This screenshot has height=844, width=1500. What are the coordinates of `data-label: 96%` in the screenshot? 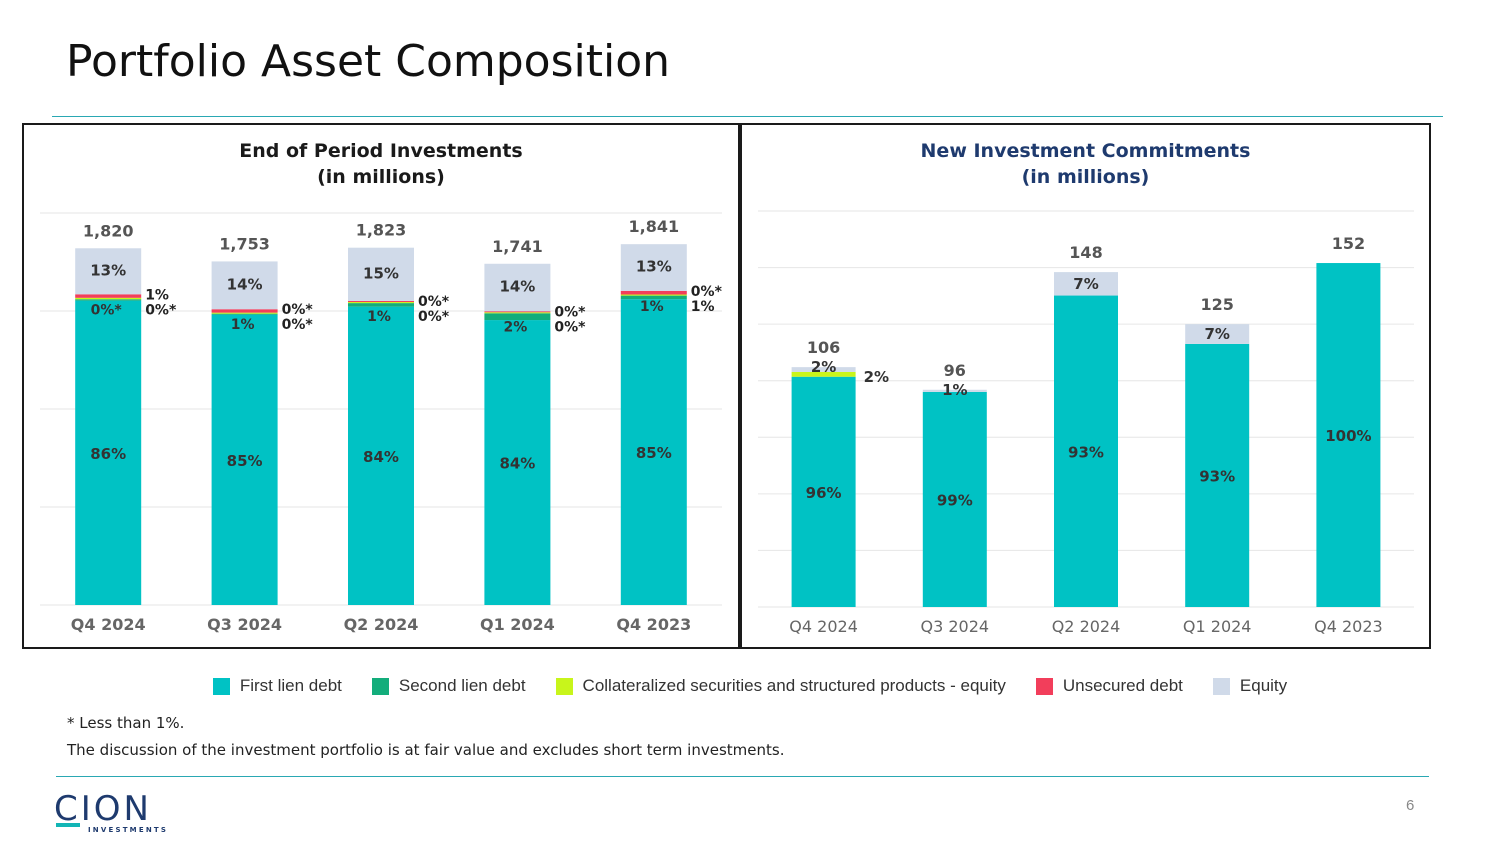 It's located at (824, 493).